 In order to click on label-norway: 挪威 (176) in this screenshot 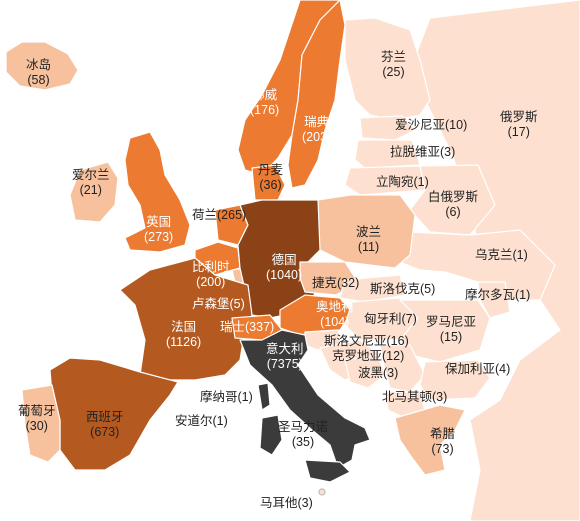, I will do `click(265, 102)`.